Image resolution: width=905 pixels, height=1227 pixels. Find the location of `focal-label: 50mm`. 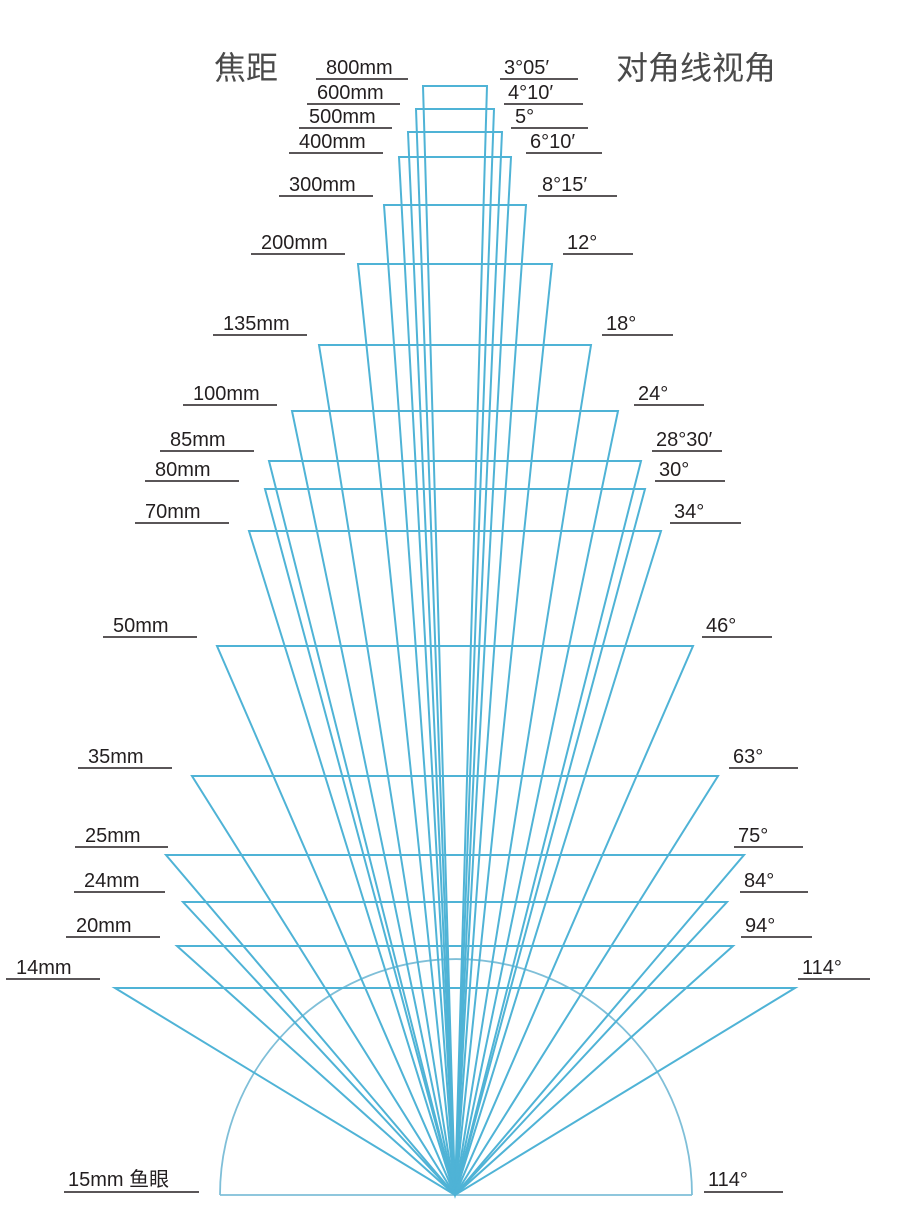

focal-label: 50mm is located at coordinates (141, 626).